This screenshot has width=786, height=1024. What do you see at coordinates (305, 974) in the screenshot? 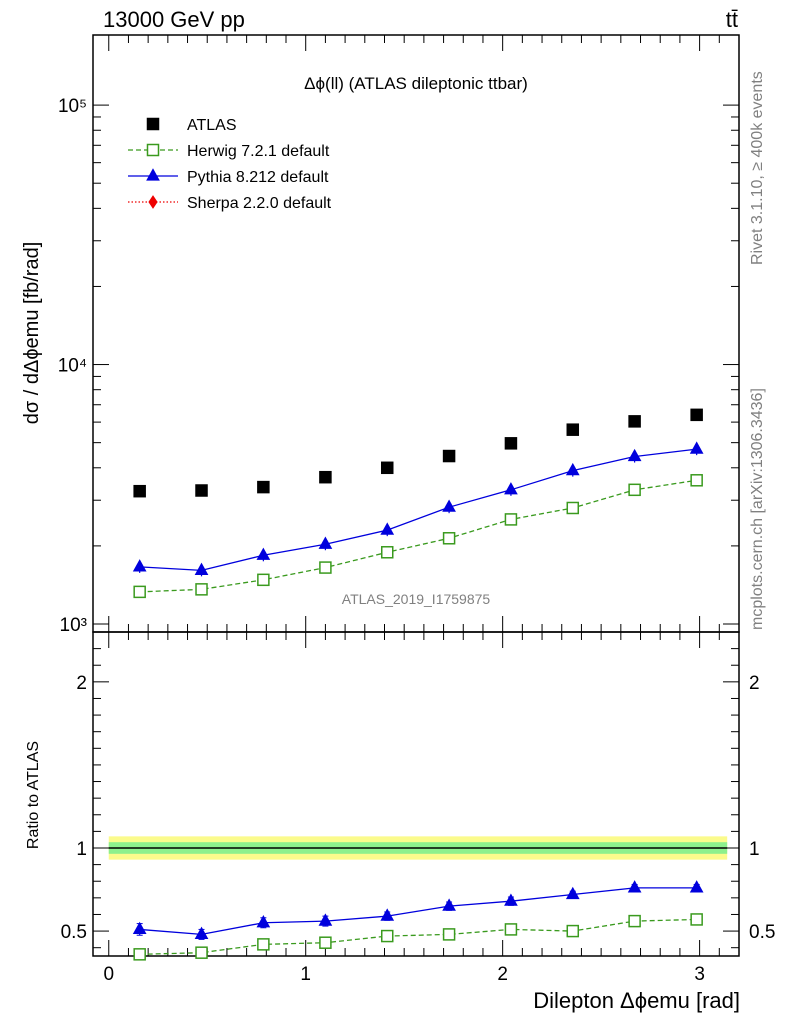
I see `x-tick-label: 1` at bounding box center [305, 974].